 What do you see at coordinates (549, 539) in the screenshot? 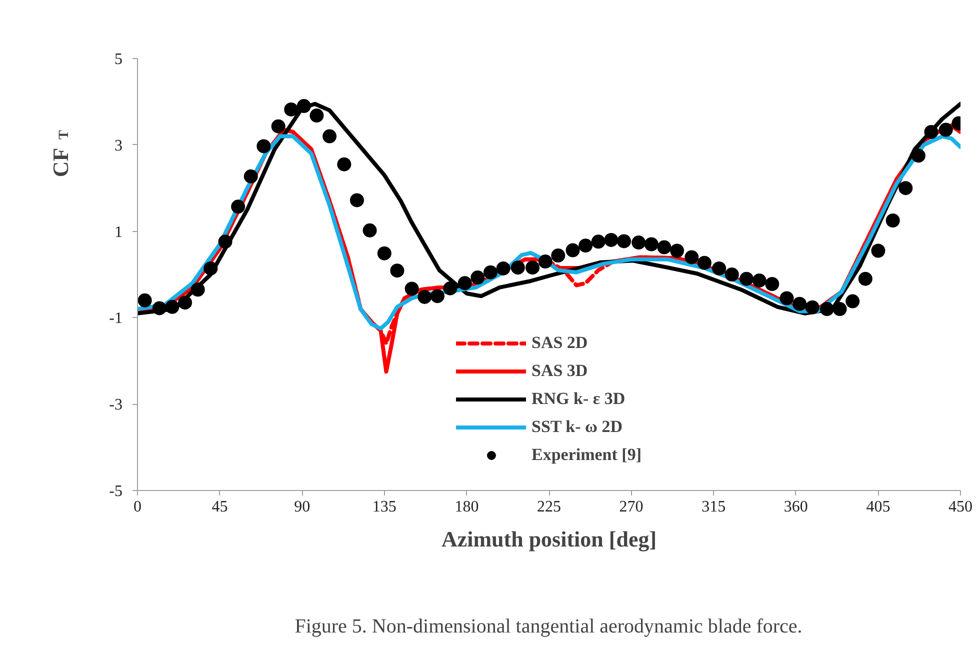
I see `x-axis-title: Azimuth position [deg]` at bounding box center [549, 539].